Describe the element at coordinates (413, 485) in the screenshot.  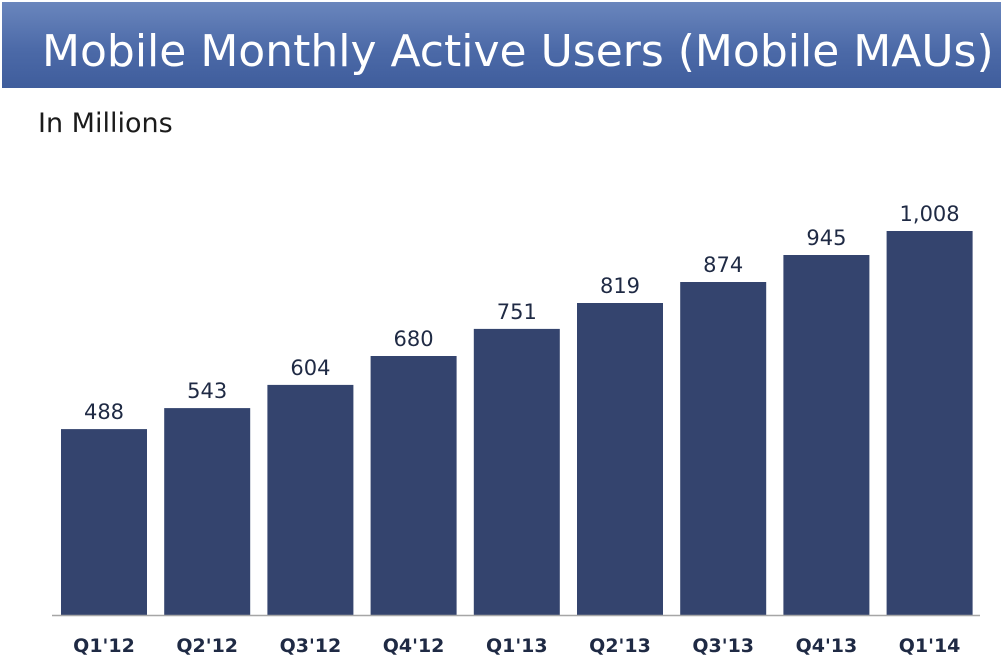
I see `bar-Q4'12` at that location.